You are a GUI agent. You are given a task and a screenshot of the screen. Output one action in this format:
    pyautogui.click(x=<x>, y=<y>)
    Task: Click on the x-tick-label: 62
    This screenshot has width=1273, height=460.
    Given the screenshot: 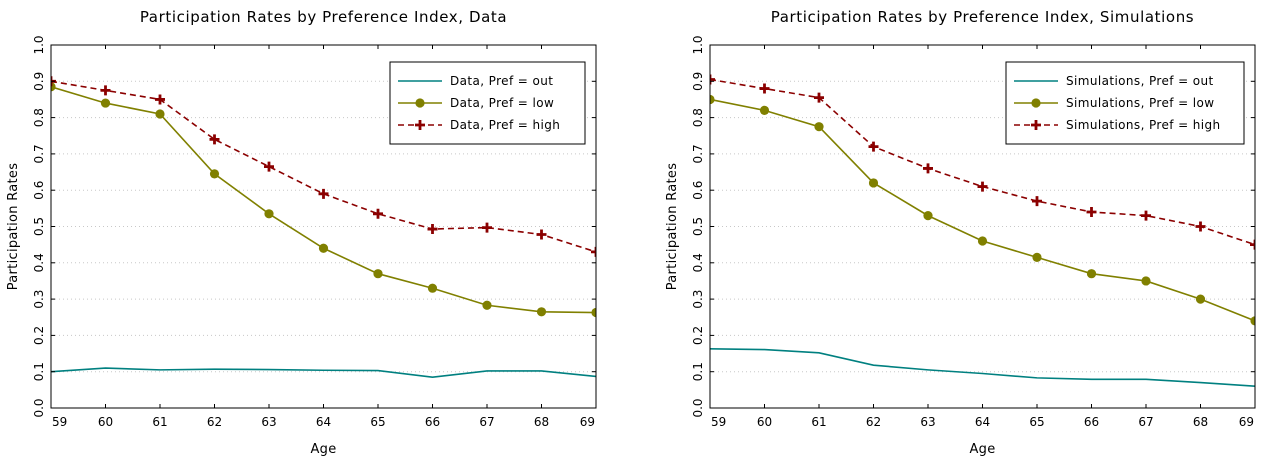 What is the action you would take?
    pyautogui.click(x=873, y=422)
    